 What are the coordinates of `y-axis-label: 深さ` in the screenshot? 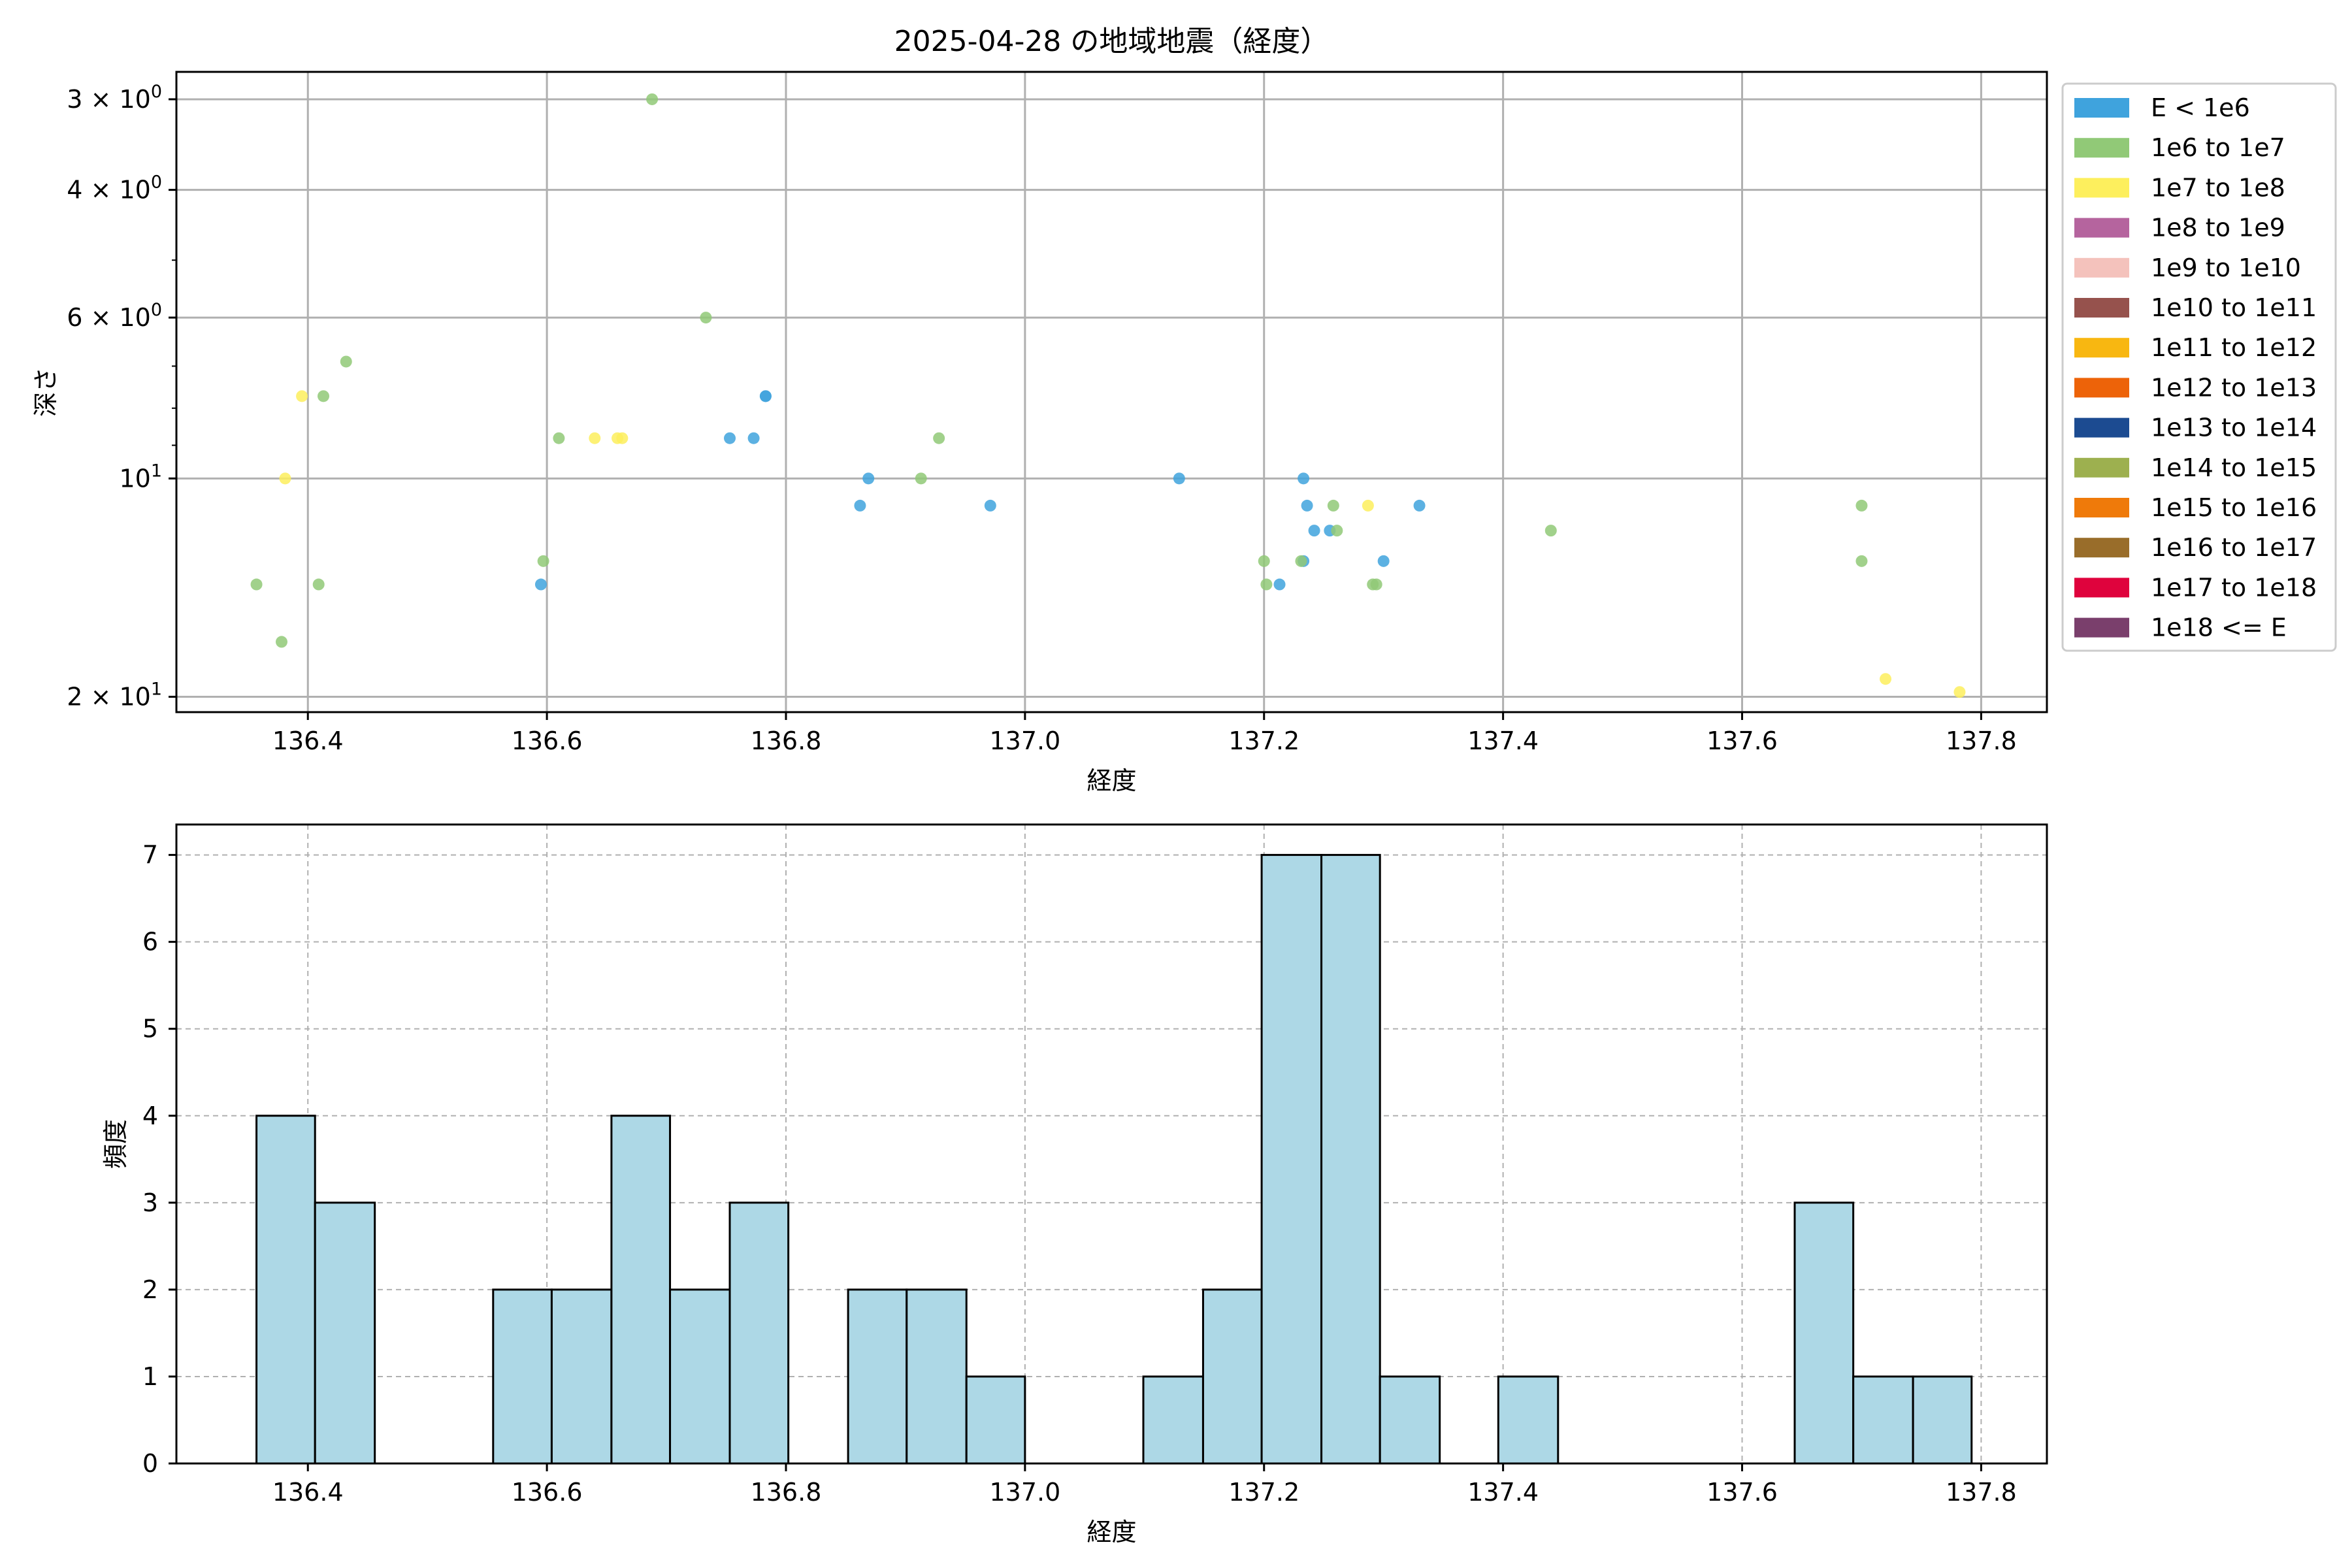 It's located at (45, 392).